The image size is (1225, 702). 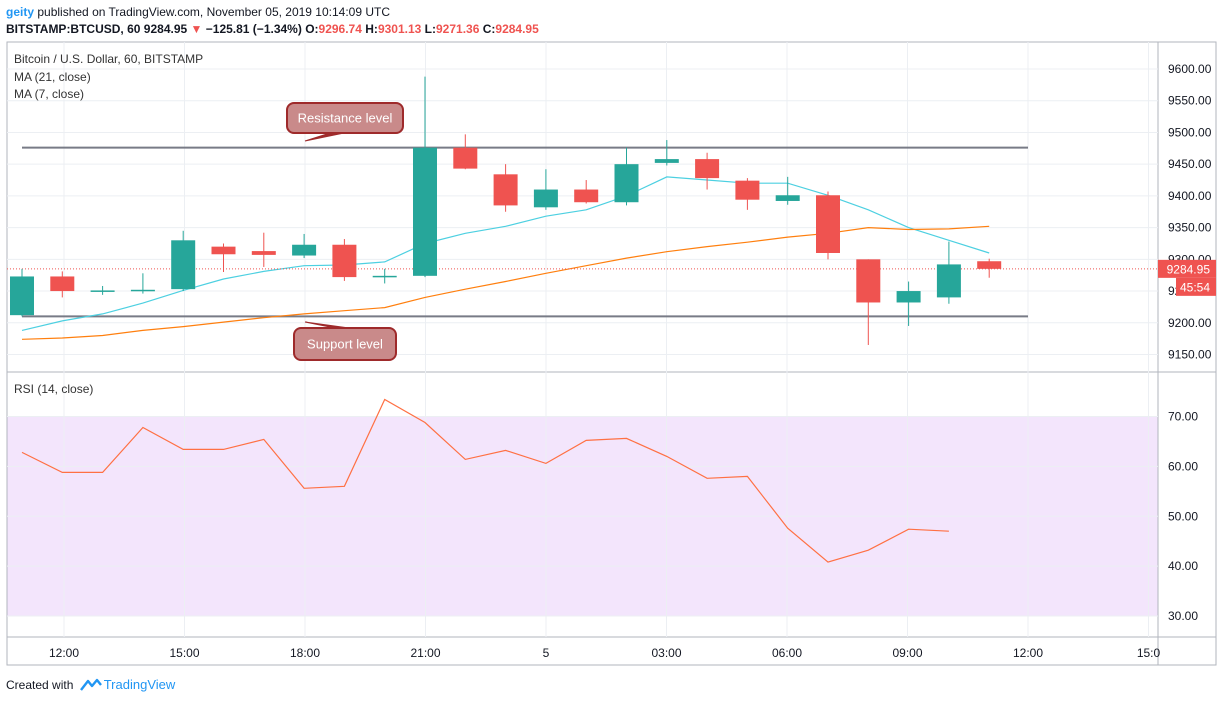 I want to click on open-value: 9296.74, so click(x=340, y=29).